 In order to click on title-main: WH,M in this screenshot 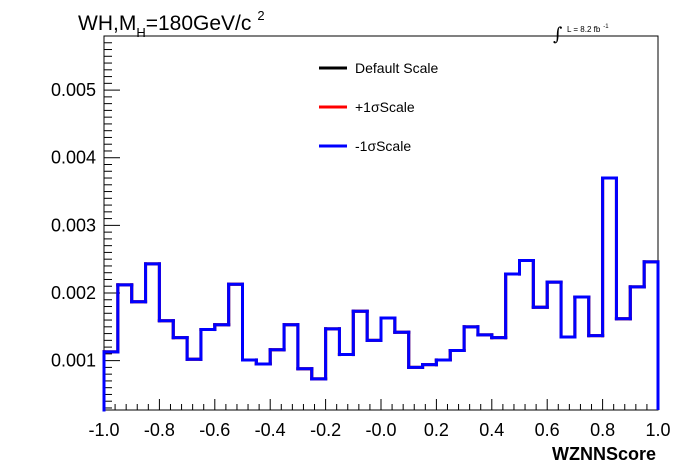, I will do `click(107, 23)`.